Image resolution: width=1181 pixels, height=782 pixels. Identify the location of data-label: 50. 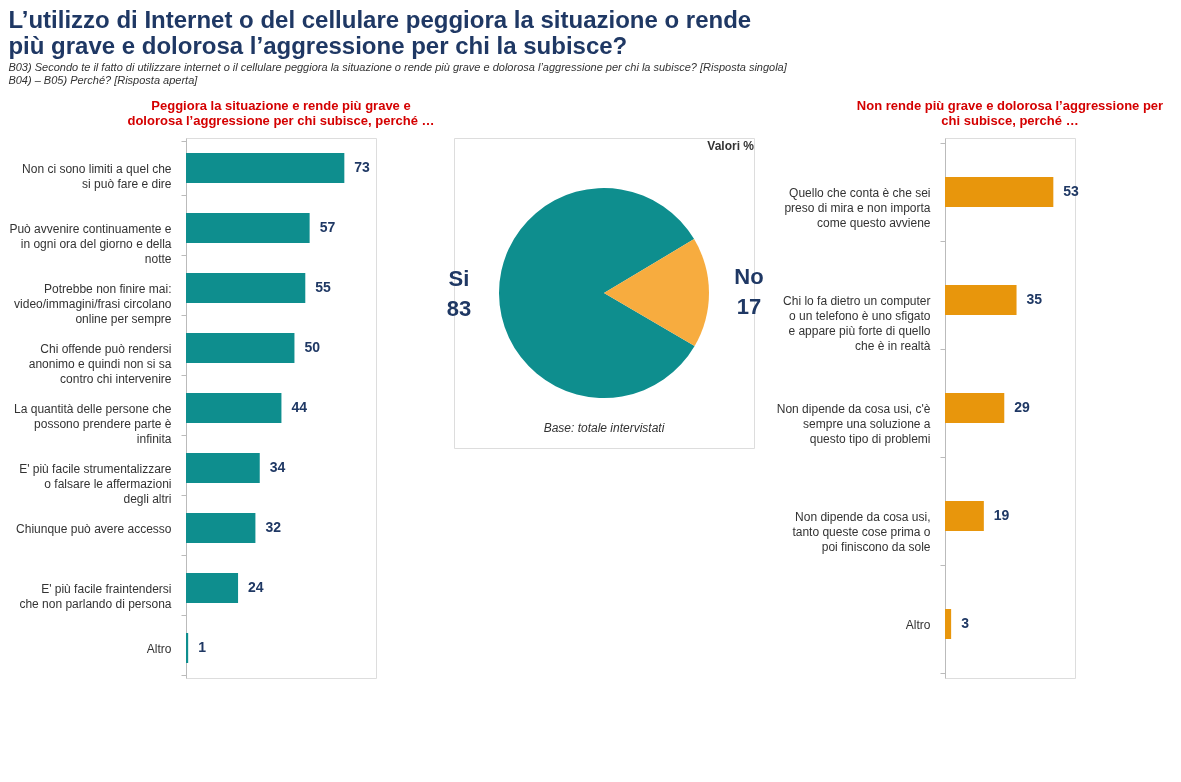
(312, 347).